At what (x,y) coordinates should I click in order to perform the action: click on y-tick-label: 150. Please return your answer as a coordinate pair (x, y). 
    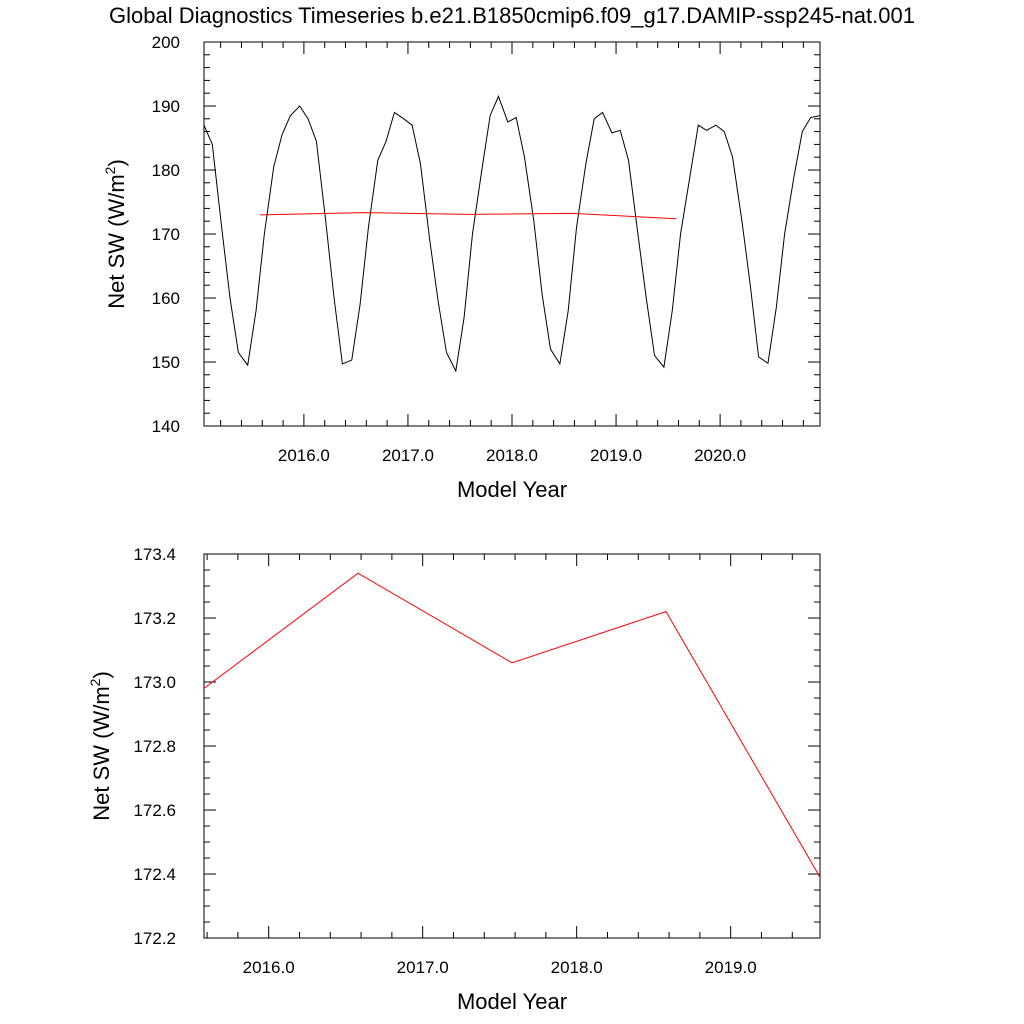
    Looking at the image, I should click on (166, 362).